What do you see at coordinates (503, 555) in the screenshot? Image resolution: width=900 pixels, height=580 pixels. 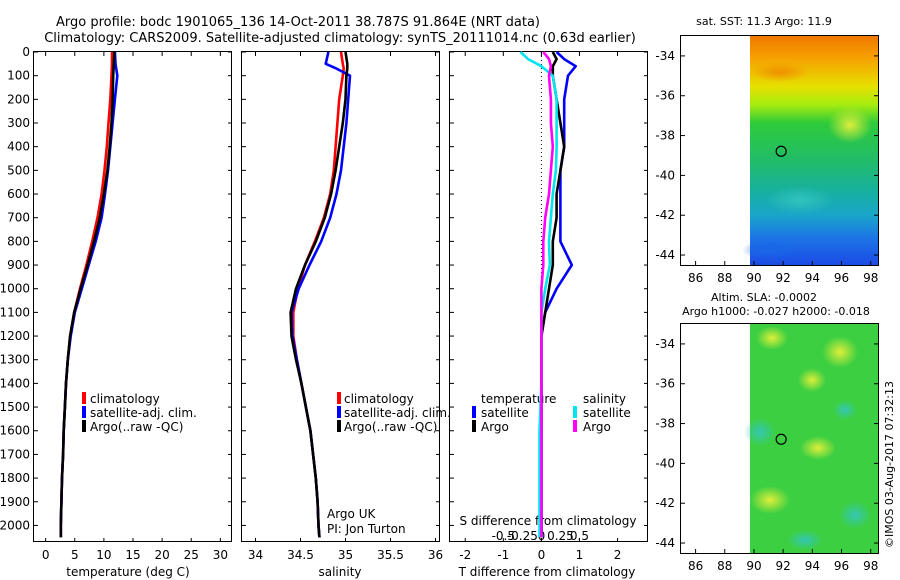 I see `x-tick-label: -1` at bounding box center [503, 555].